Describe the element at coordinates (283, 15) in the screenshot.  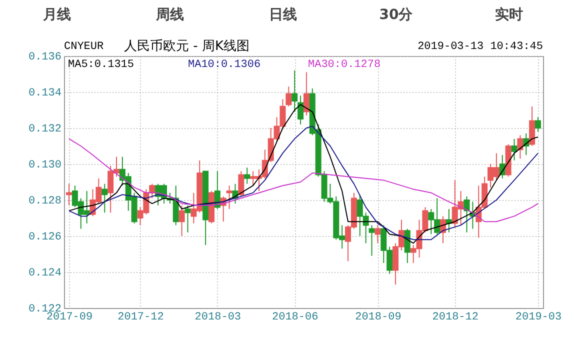
I see `text: 日线` at that location.